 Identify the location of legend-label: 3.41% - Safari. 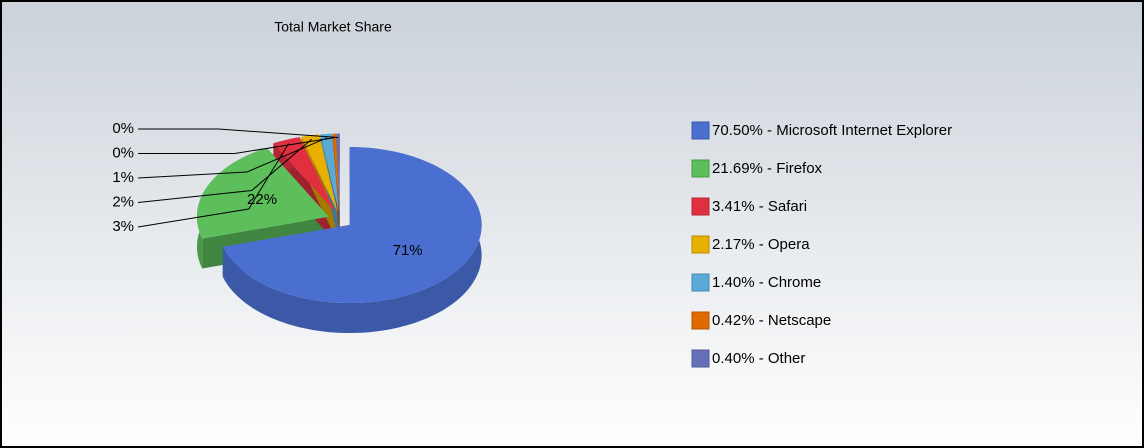
(759, 206).